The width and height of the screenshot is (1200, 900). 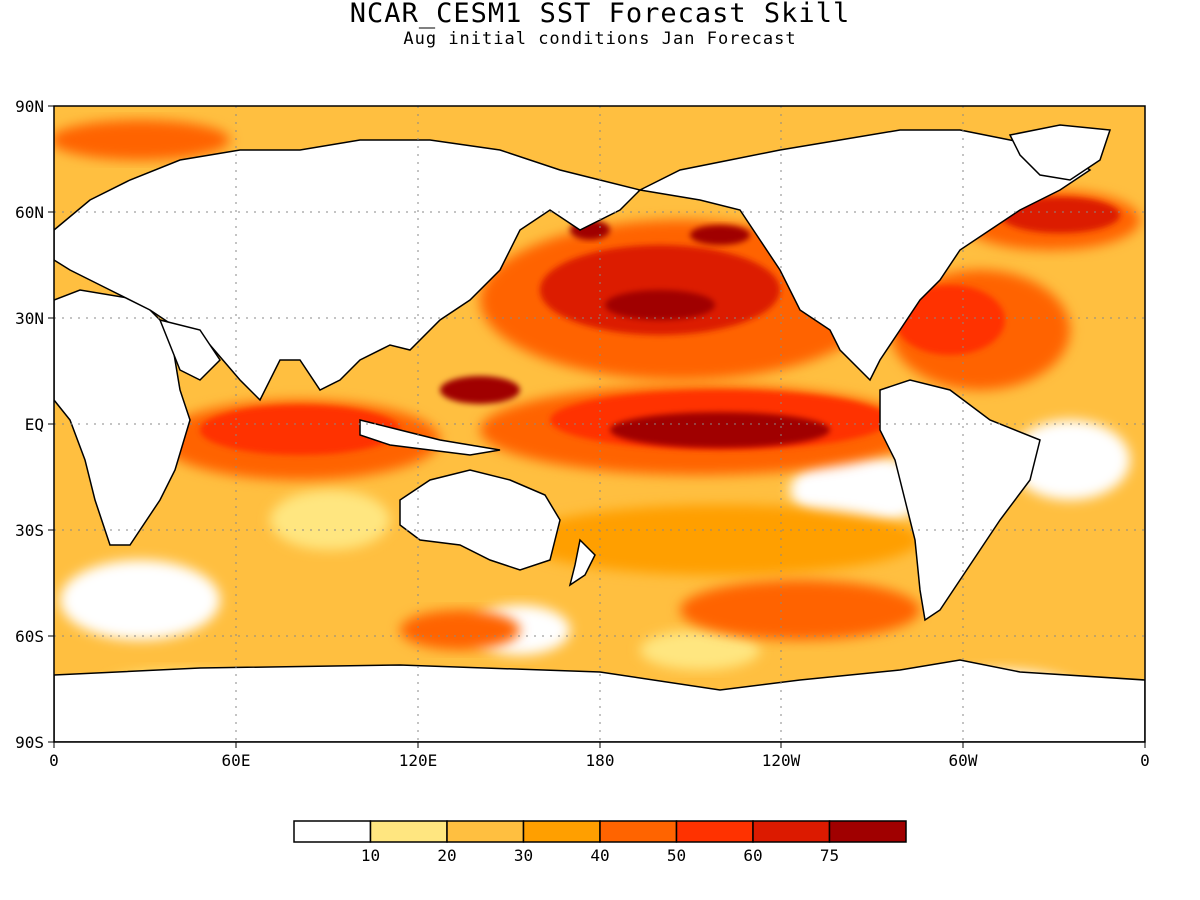 I want to click on lon-label: 120E, so click(x=418, y=760).